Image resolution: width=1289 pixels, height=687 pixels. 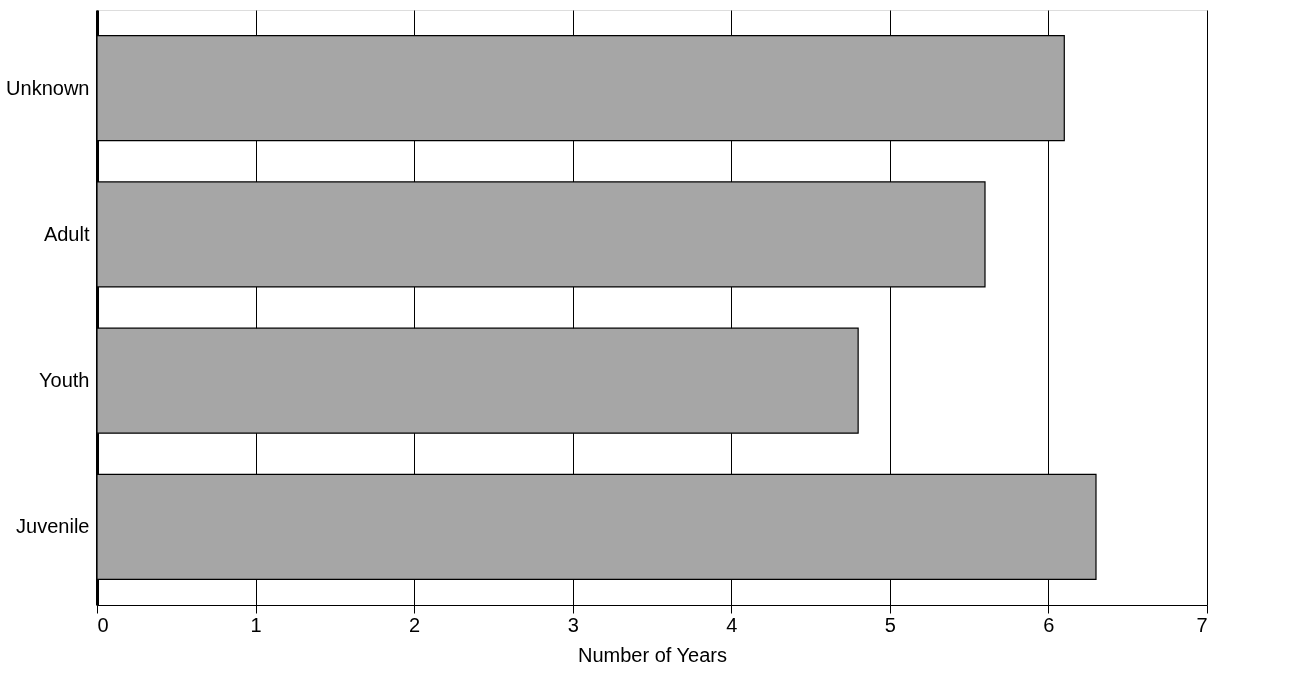 I want to click on y-tick-label: Juvenile, so click(x=53, y=526).